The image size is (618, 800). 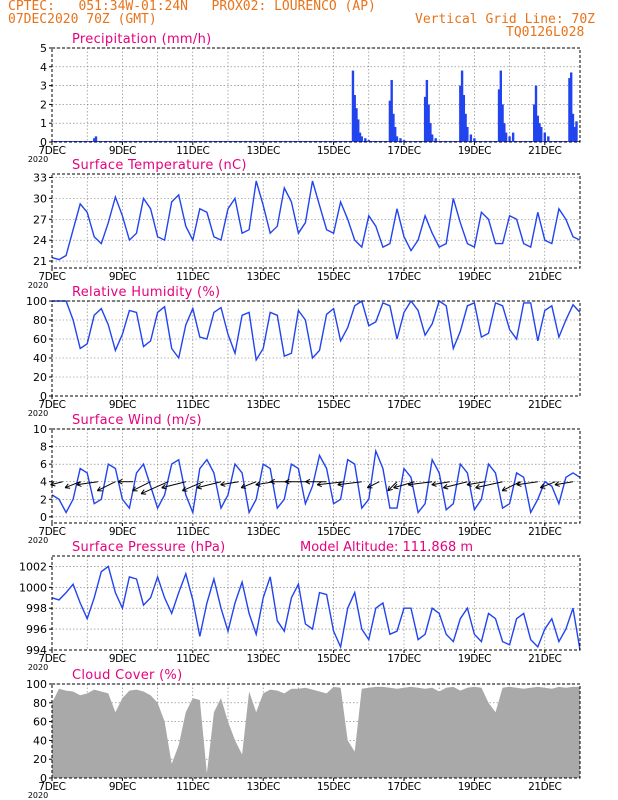 I want to click on wind-title: Surface Wind (m/s), so click(x=137, y=420).